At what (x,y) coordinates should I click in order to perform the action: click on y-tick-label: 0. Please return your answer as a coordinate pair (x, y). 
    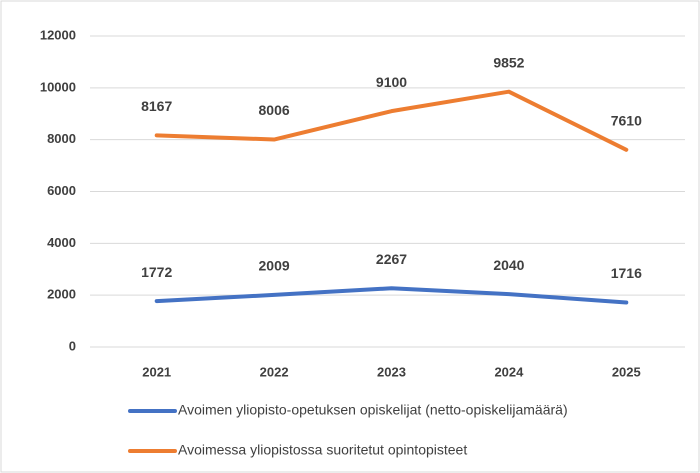
    Looking at the image, I should click on (72, 345).